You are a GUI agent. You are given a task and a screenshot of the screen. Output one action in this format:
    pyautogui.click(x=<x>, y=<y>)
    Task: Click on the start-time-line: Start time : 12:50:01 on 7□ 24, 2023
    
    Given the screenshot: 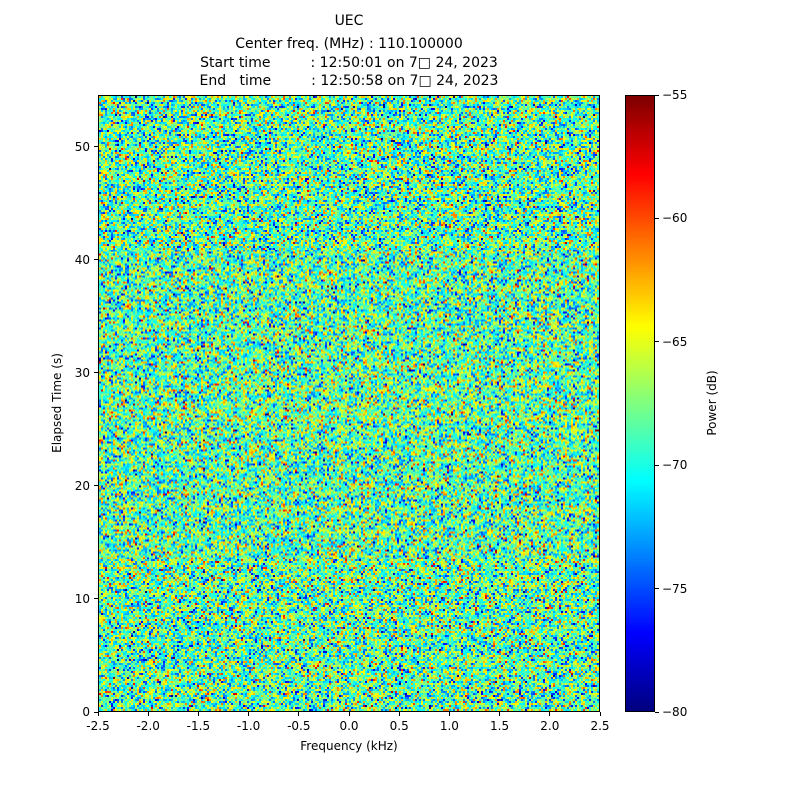 What is the action you would take?
    pyautogui.click(x=349, y=62)
    